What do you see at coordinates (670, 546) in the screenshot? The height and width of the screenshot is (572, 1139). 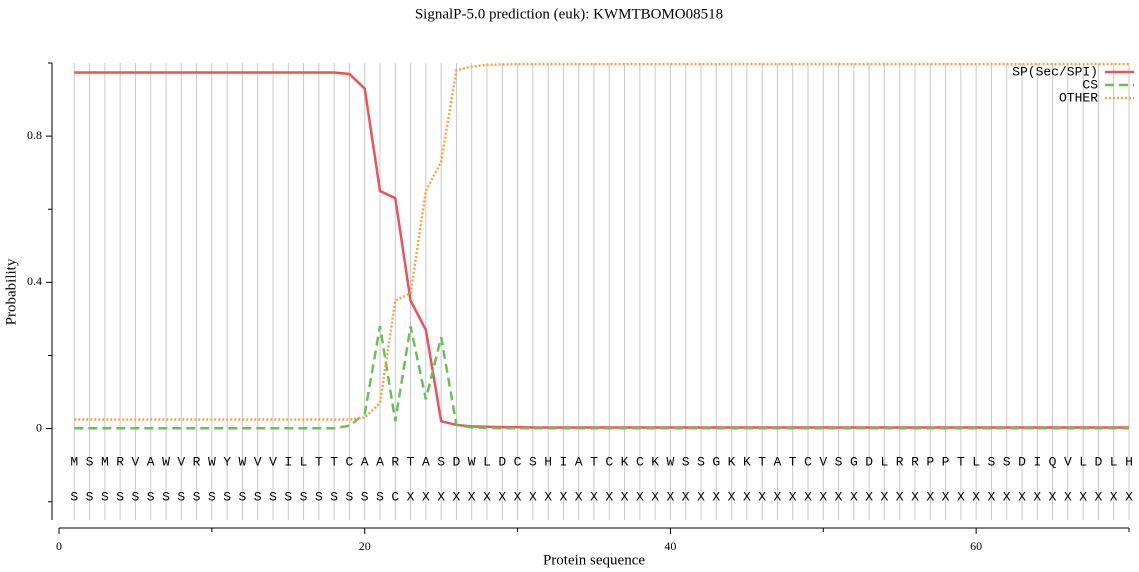 I see `x-tick-label: 40` at bounding box center [670, 546].